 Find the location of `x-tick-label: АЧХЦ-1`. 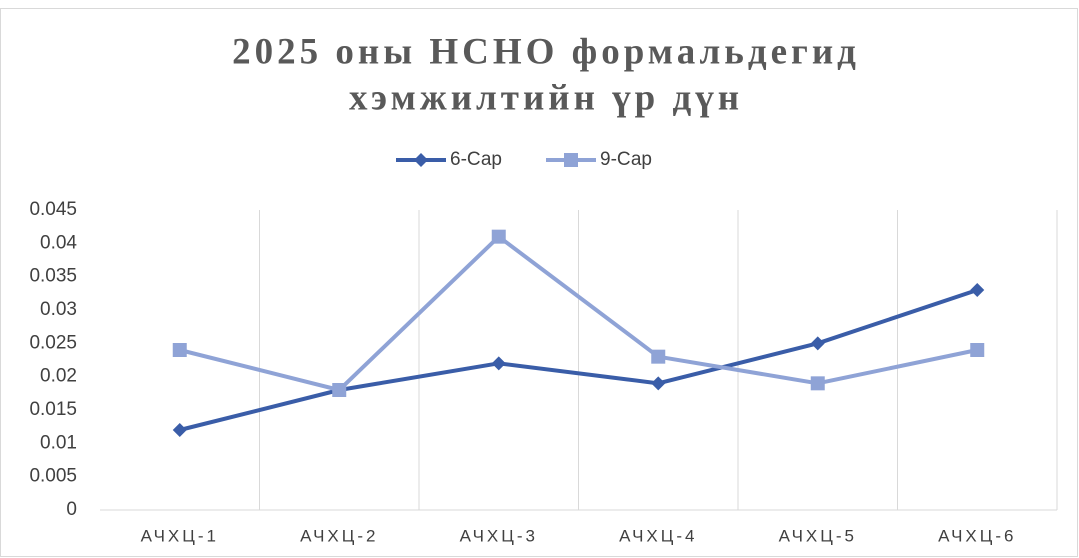

x-tick-label: АЧХЦ-1 is located at coordinates (180, 535).